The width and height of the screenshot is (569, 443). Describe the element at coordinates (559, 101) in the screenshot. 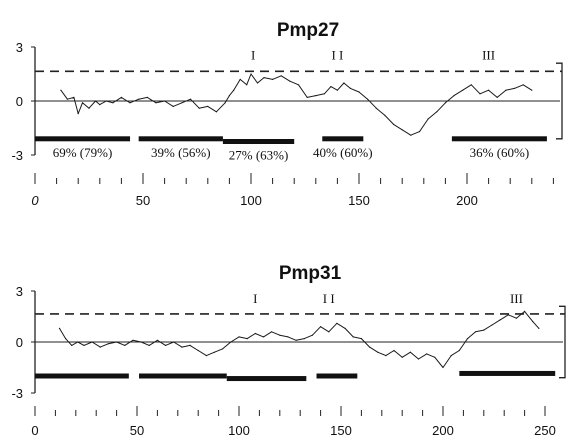

I see `pmp27-right-bracket` at that location.